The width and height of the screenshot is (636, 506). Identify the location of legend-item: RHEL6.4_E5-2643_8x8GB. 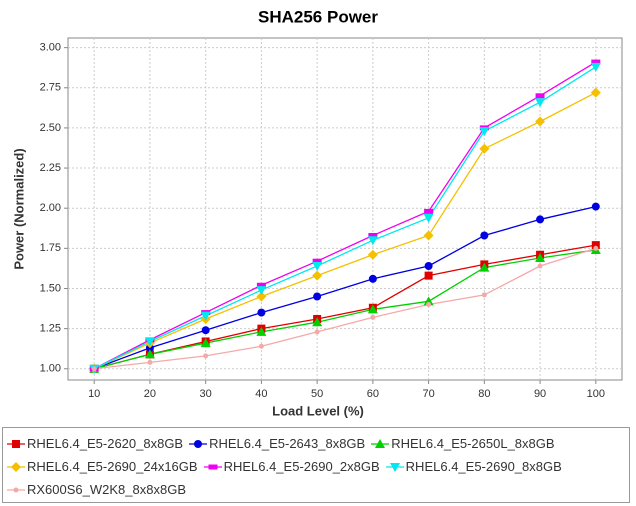
(277, 443).